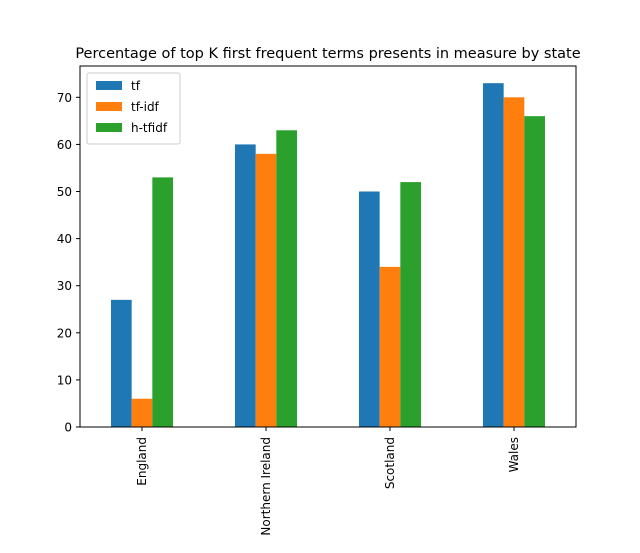 The width and height of the screenshot is (640, 553). I want to click on x-axis: England Northern Ireland Scotland Wales, so click(328, 481).